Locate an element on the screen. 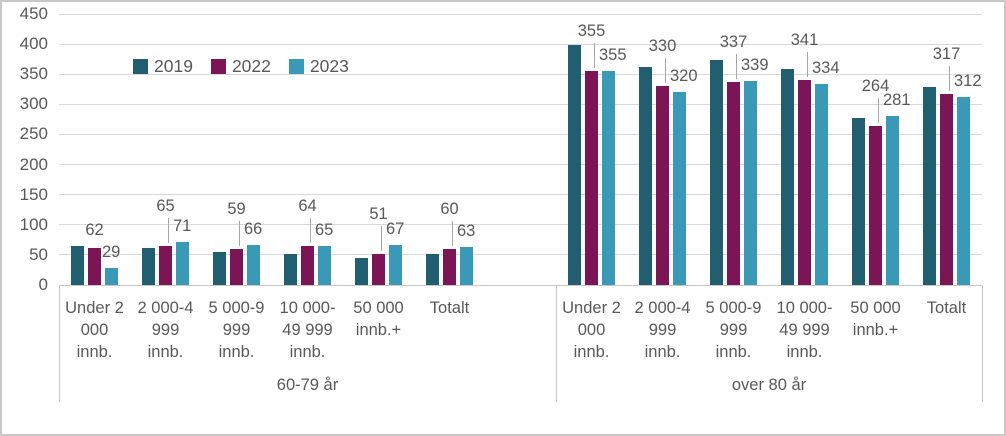 Image resolution: width=1006 pixels, height=436 pixels. legend-swatch-2023 is located at coordinates (296, 66).